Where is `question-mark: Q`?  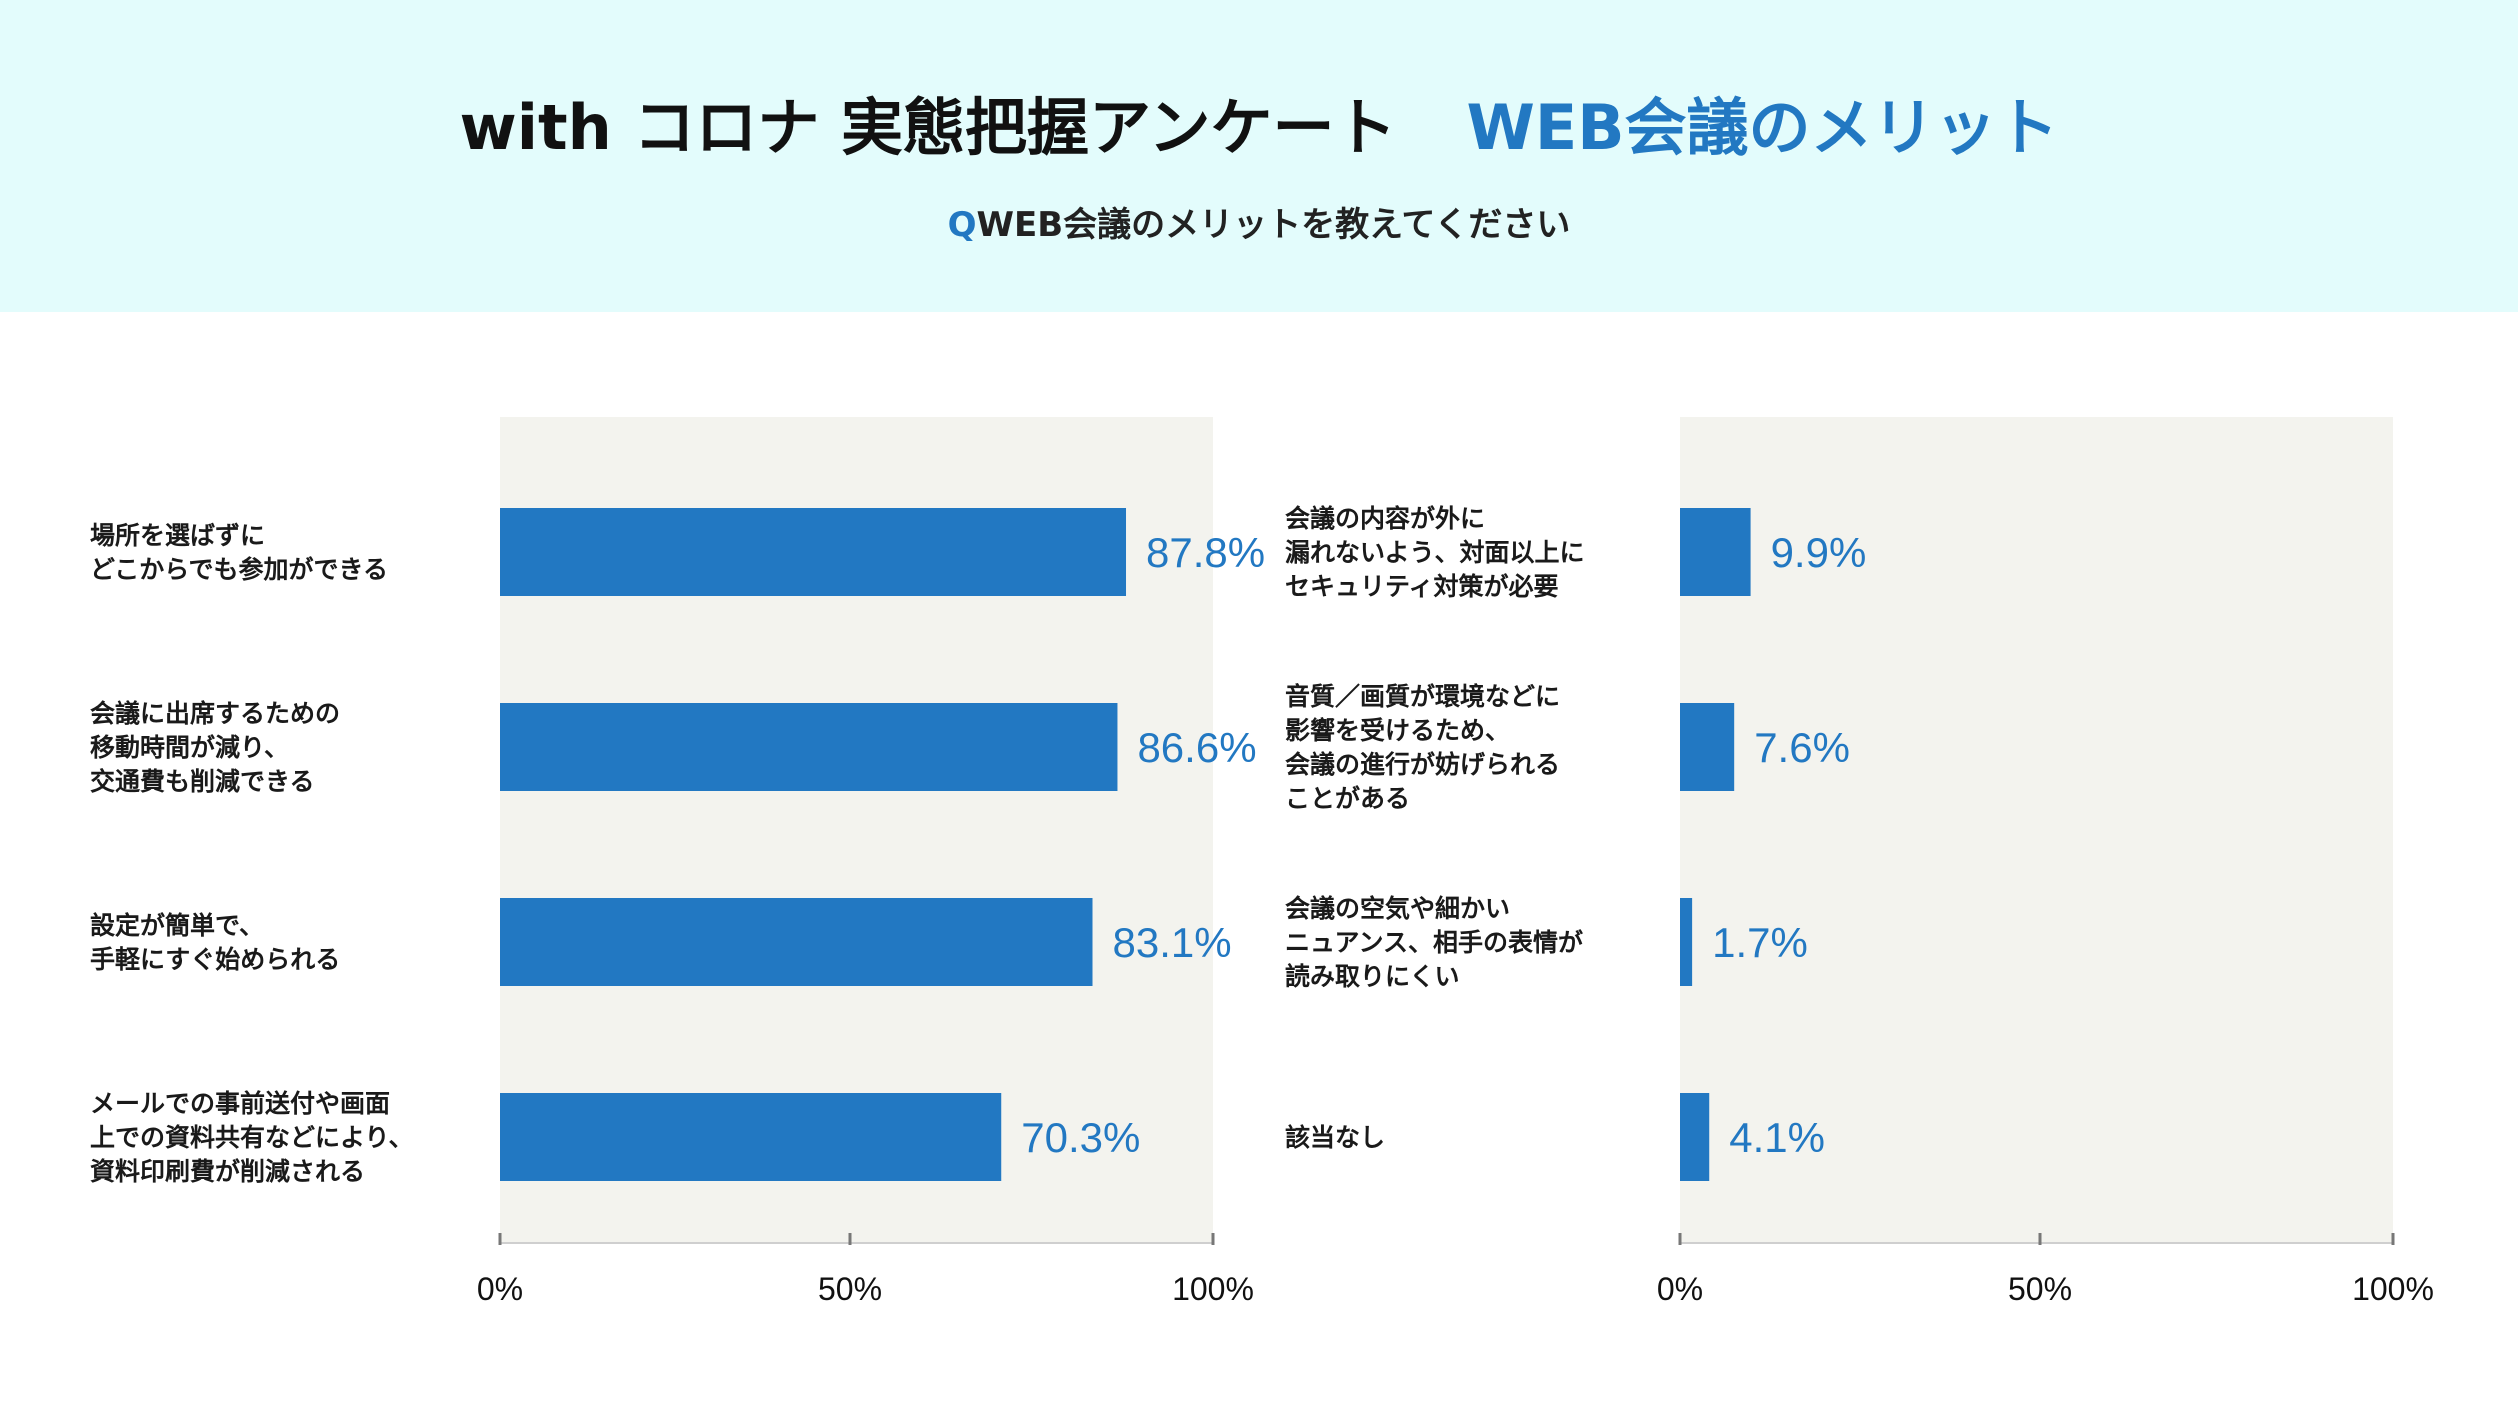 question-mark: Q is located at coordinates (962, 225).